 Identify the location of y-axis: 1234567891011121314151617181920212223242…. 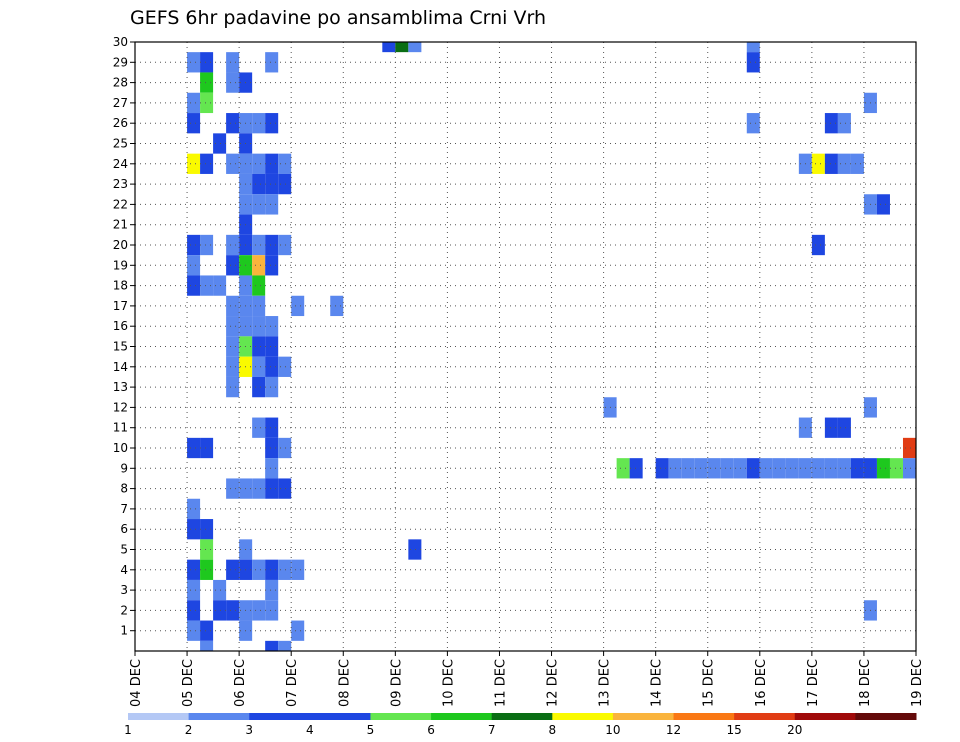
(124, 336).